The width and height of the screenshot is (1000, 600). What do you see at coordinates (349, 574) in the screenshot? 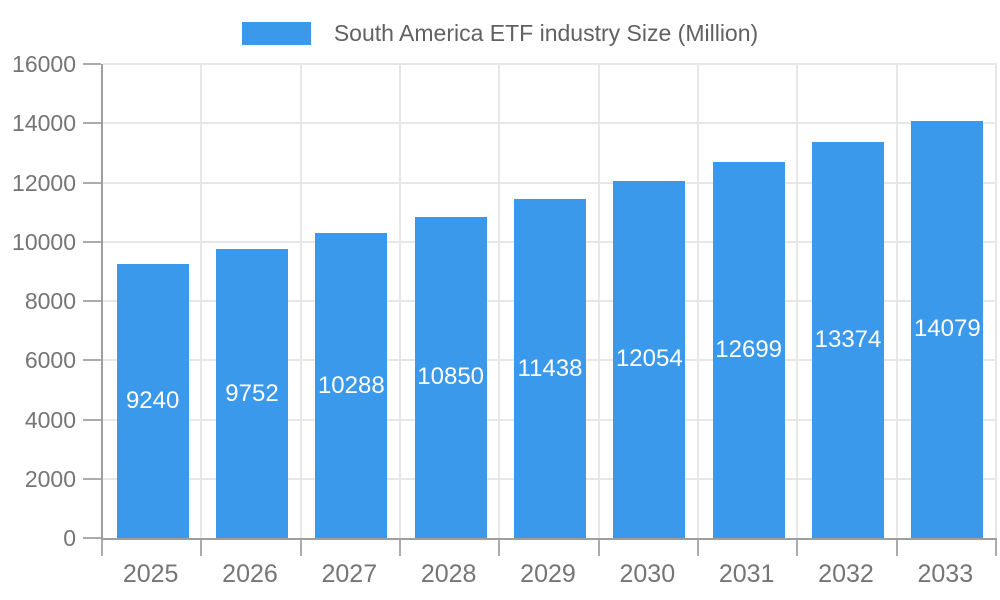
I see `x-axis-tick-label: 2027` at bounding box center [349, 574].